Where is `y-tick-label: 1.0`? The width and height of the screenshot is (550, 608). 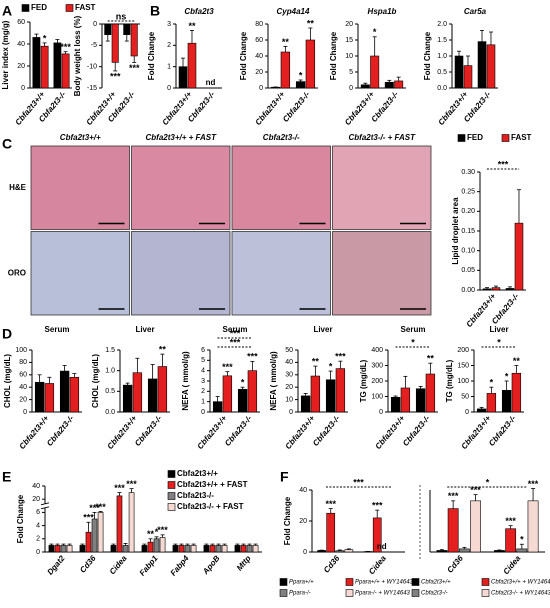
y-tick-label: 1.0 is located at coordinates (442, 56).